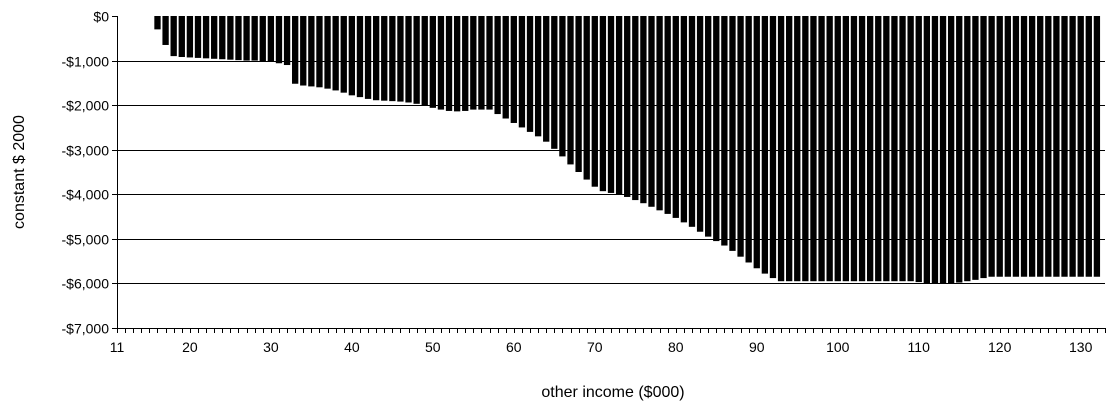  Describe the element at coordinates (86, 195) in the screenshot. I see `y-tick-label: -$4,000` at that location.